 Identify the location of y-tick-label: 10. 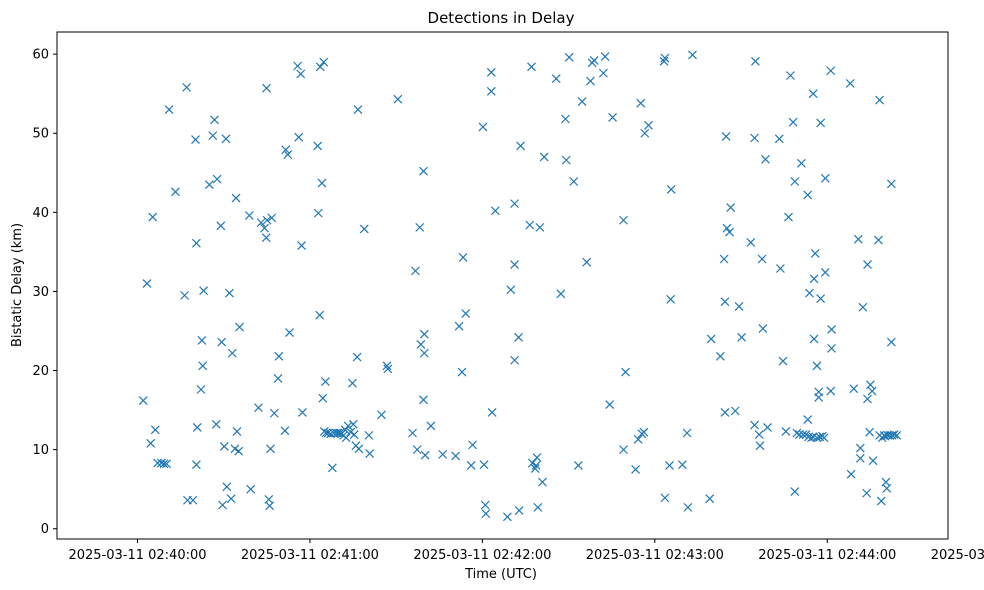
(40, 450).